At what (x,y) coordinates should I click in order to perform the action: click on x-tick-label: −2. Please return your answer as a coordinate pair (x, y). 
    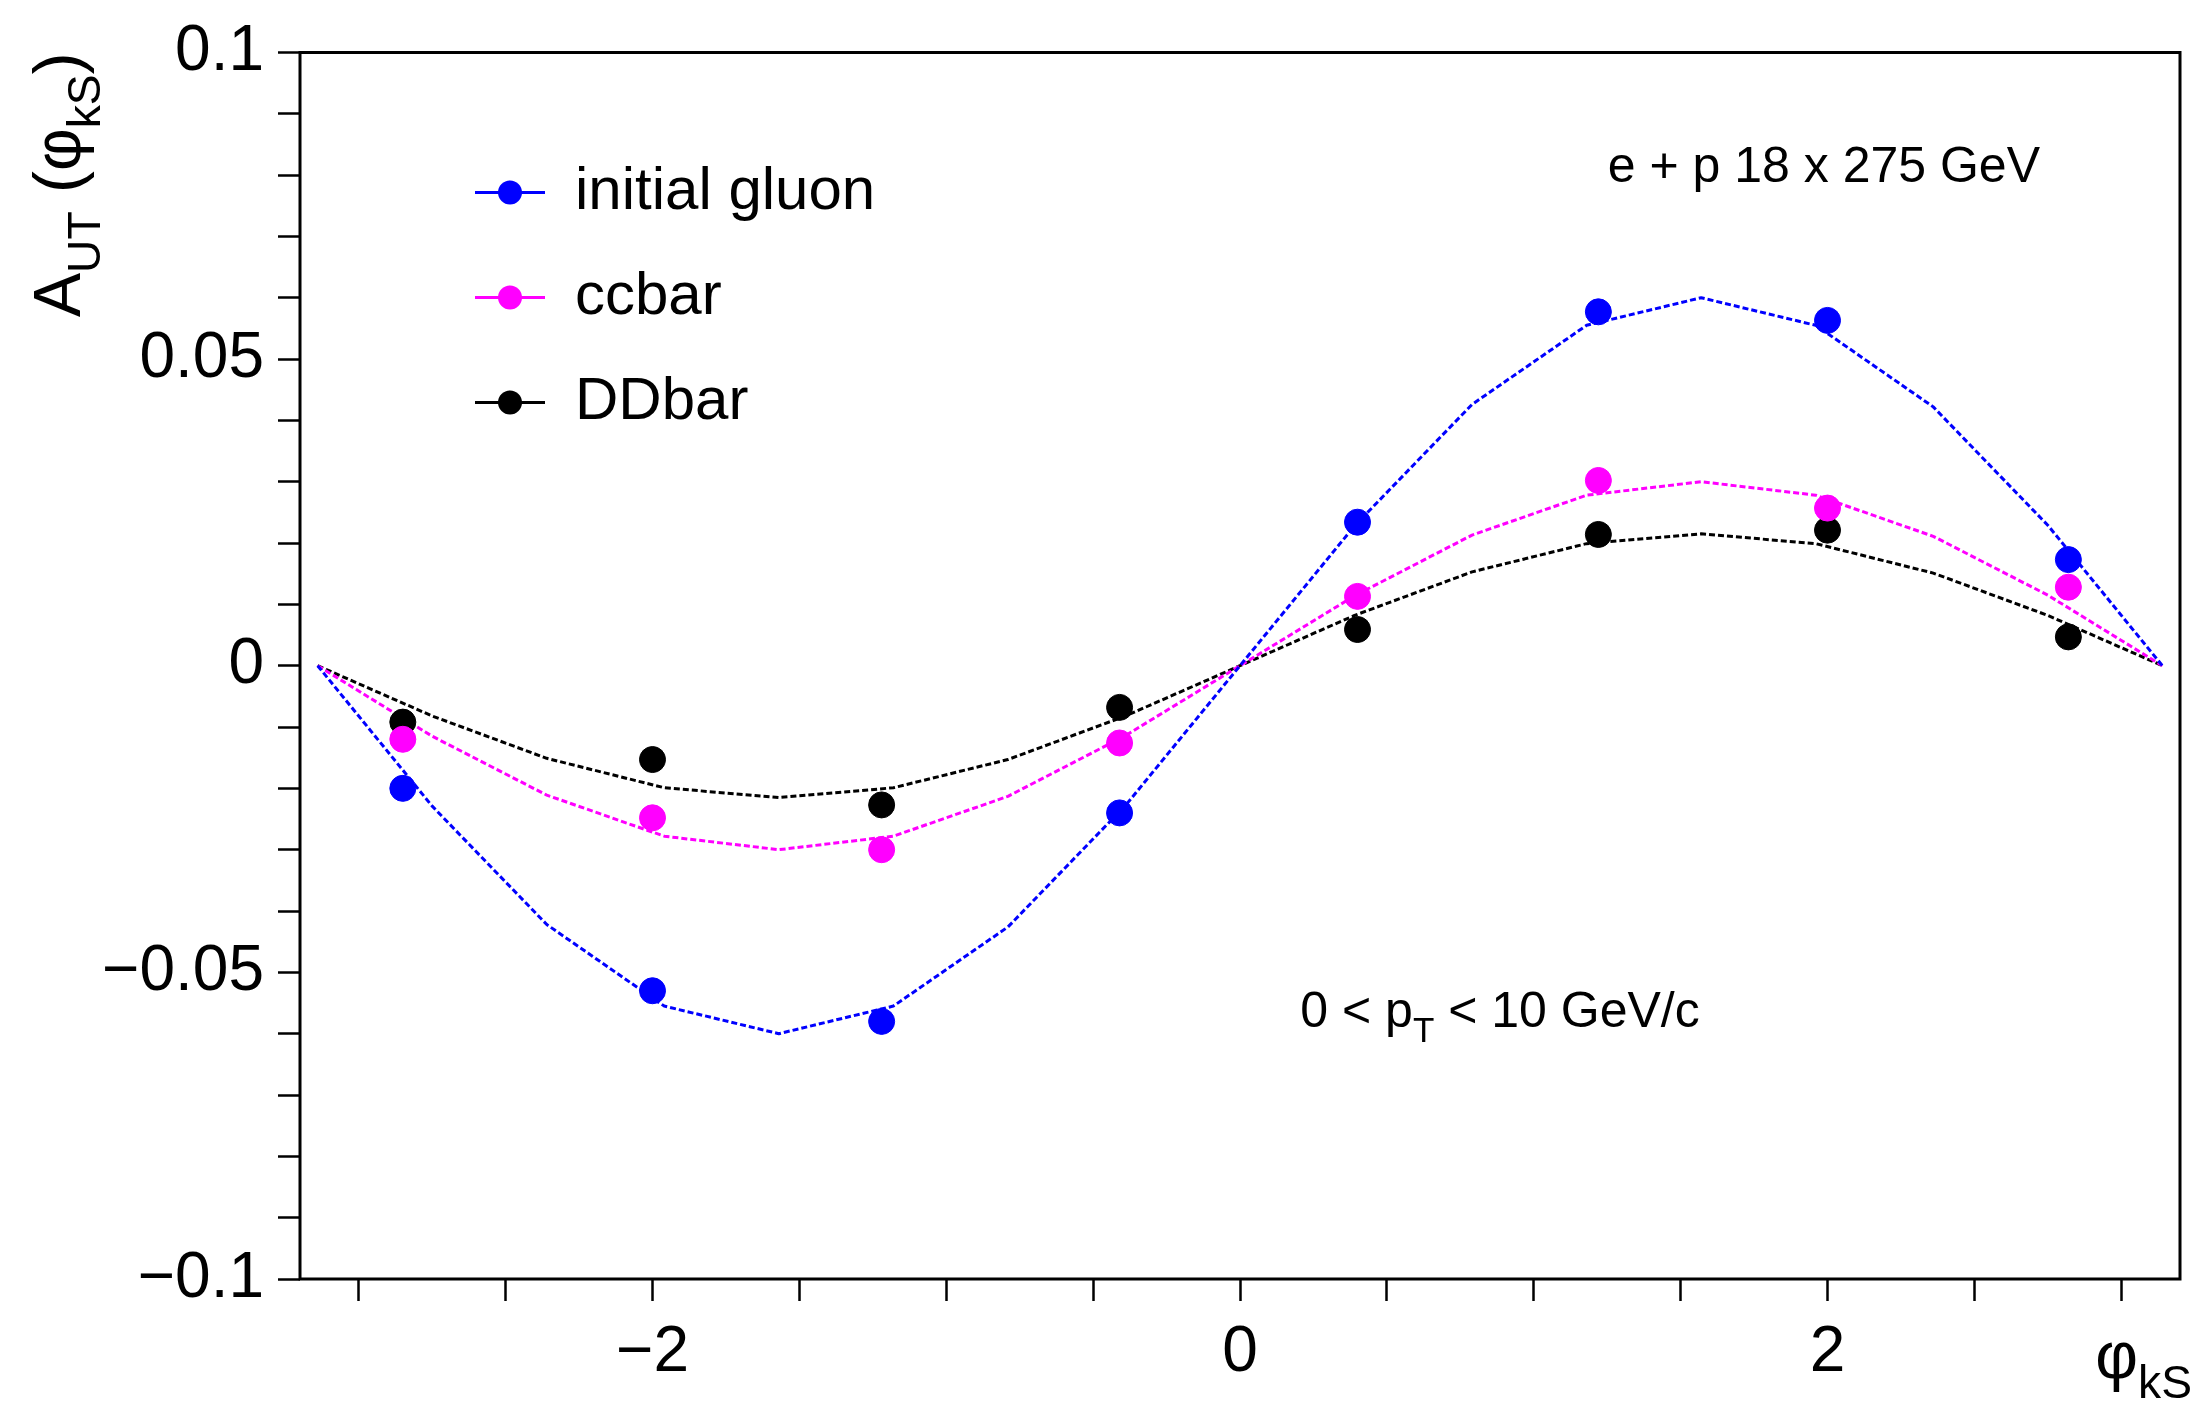
    Looking at the image, I should click on (652, 1349).